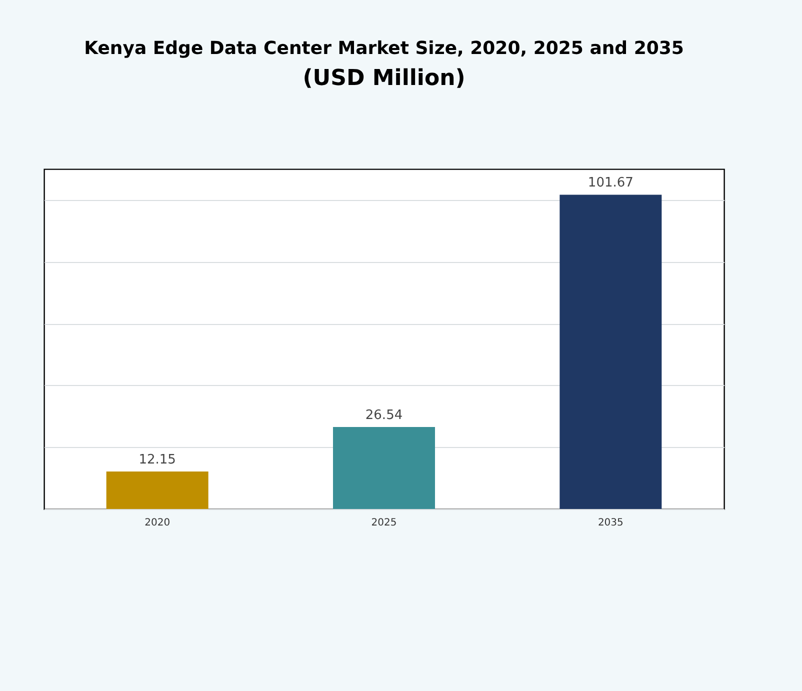 The height and width of the screenshot is (691, 802). What do you see at coordinates (384, 48) in the screenshot?
I see `chart-title: Kenya Edge Data Center Market Size, 2020, 2025 and 2035` at bounding box center [384, 48].